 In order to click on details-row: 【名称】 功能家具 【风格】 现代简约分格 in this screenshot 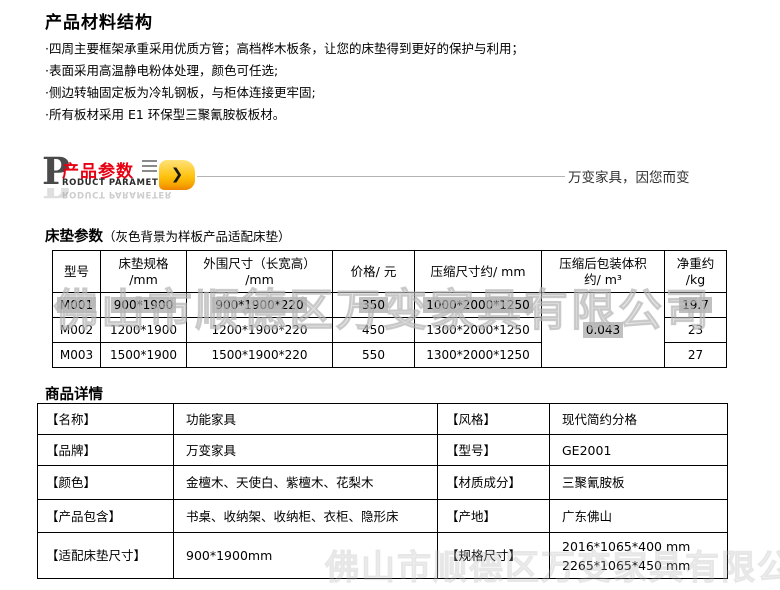, I will do `click(382, 419)`.